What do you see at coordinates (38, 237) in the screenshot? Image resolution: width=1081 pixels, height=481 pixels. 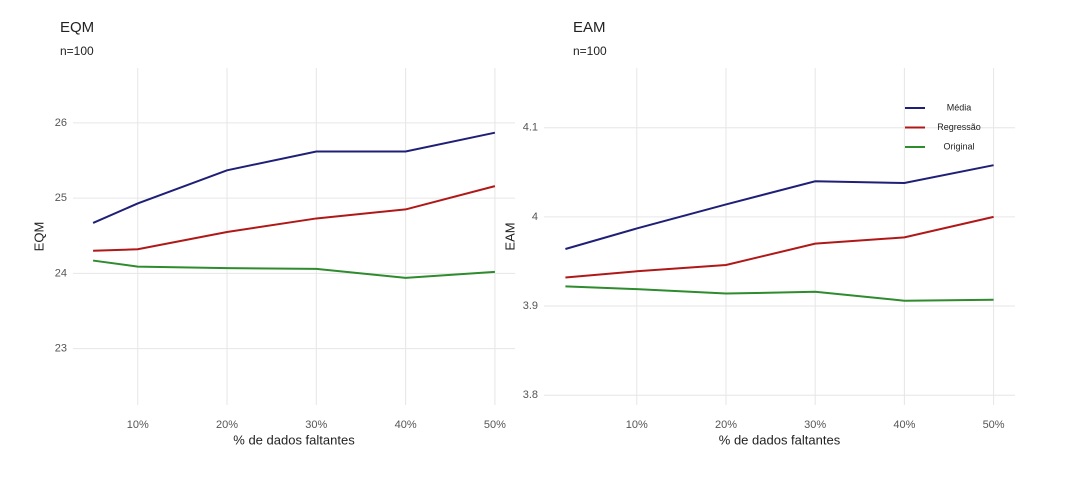 I see `y-axis-label: EQM` at bounding box center [38, 237].